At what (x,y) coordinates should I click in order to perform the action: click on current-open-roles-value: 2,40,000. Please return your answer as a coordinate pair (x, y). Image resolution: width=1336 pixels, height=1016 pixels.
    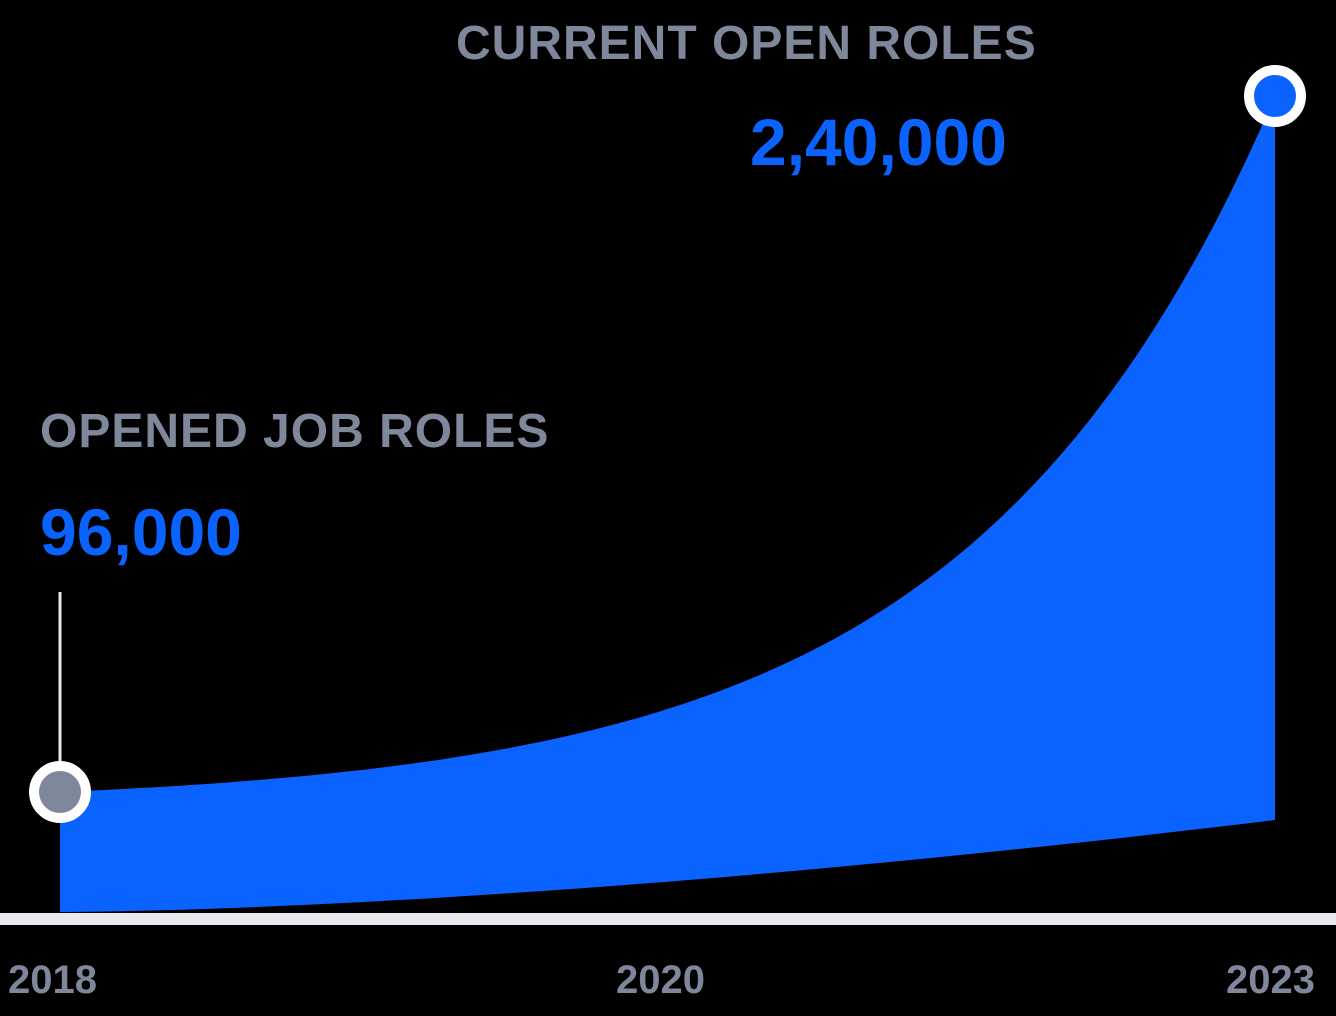
    Looking at the image, I should click on (878, 142).